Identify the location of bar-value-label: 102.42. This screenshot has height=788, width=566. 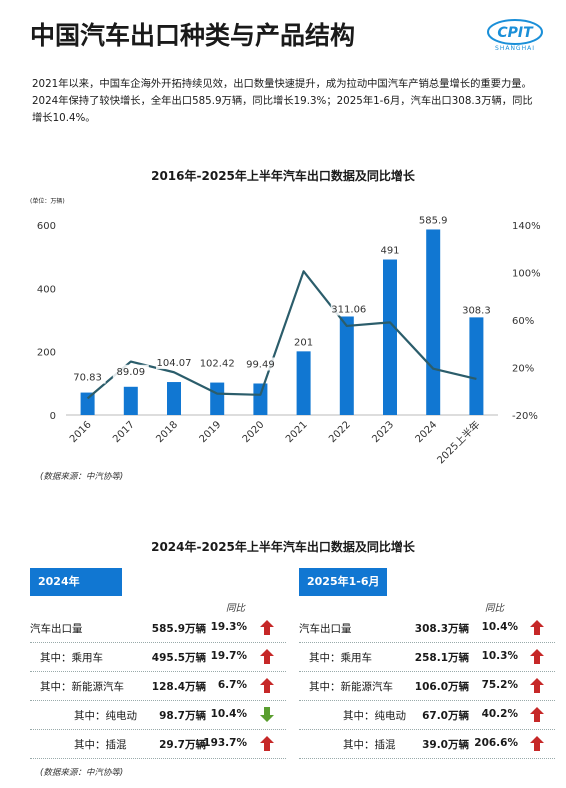
(217, 364).